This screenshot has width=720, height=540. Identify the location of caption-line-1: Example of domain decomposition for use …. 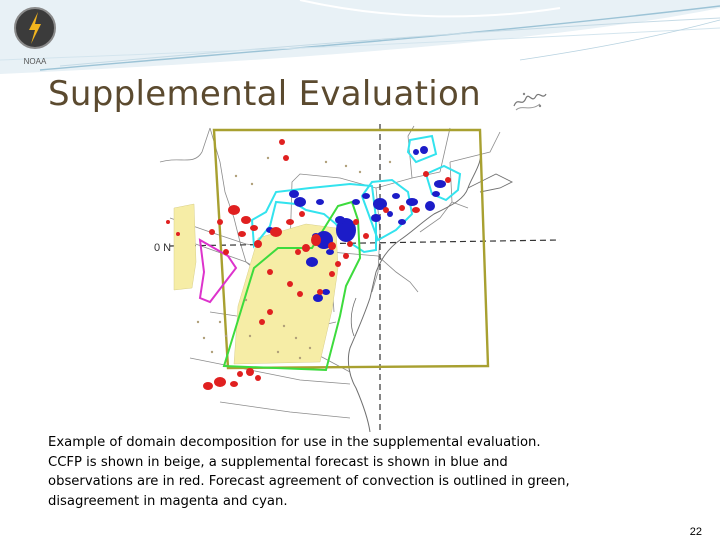
(294, 442).